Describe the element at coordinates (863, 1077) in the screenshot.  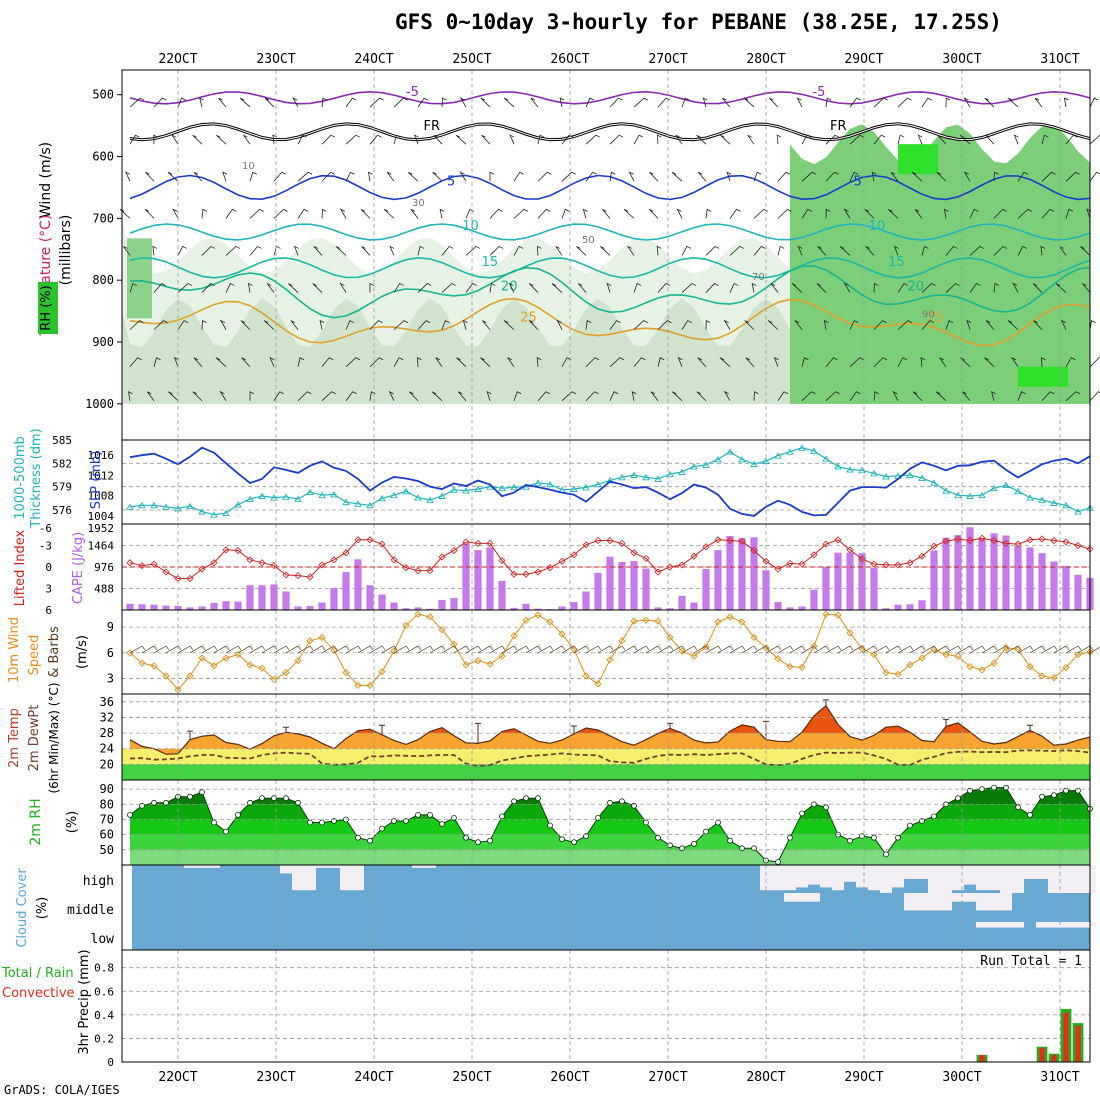
I see `bottom-date-label: 29OCT` at that location.